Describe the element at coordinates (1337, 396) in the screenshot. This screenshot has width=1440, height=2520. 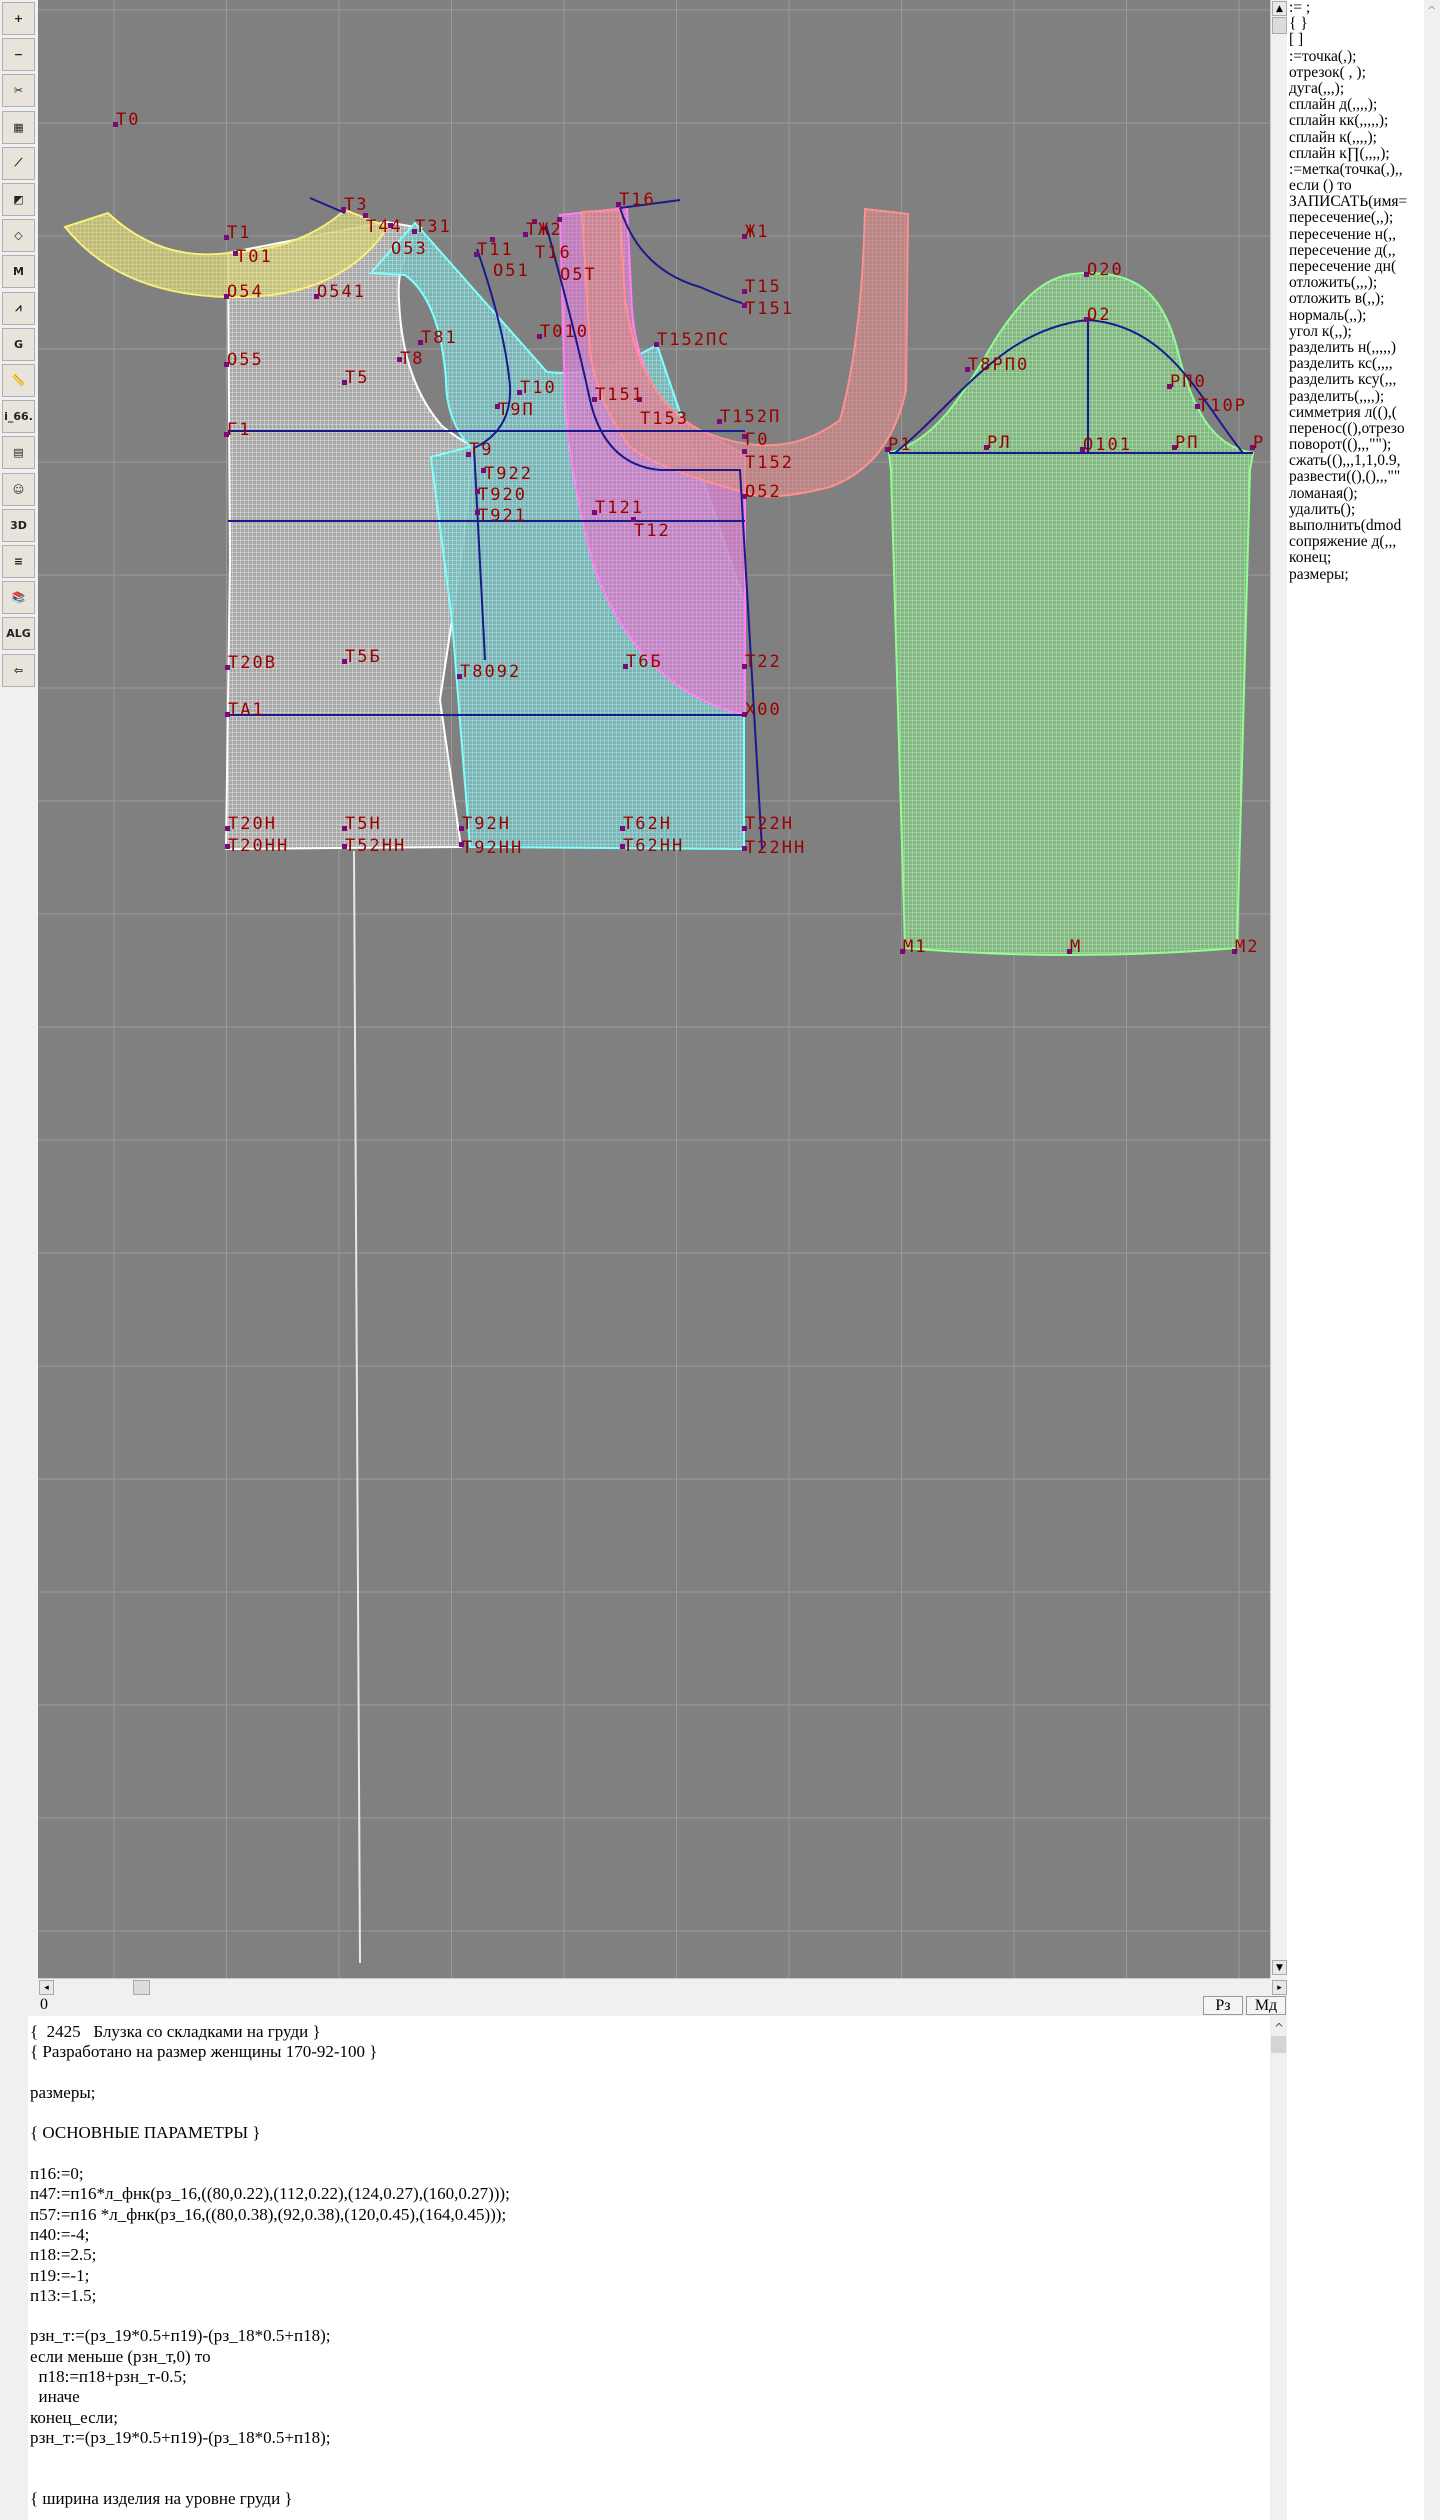
I see `command-item: разделить(,,,,);` at that location.